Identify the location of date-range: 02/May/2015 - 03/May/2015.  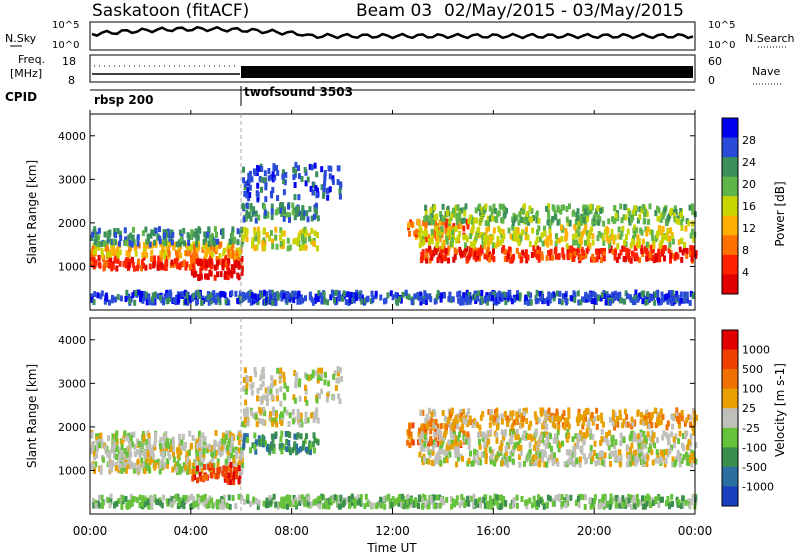
(564, 11).